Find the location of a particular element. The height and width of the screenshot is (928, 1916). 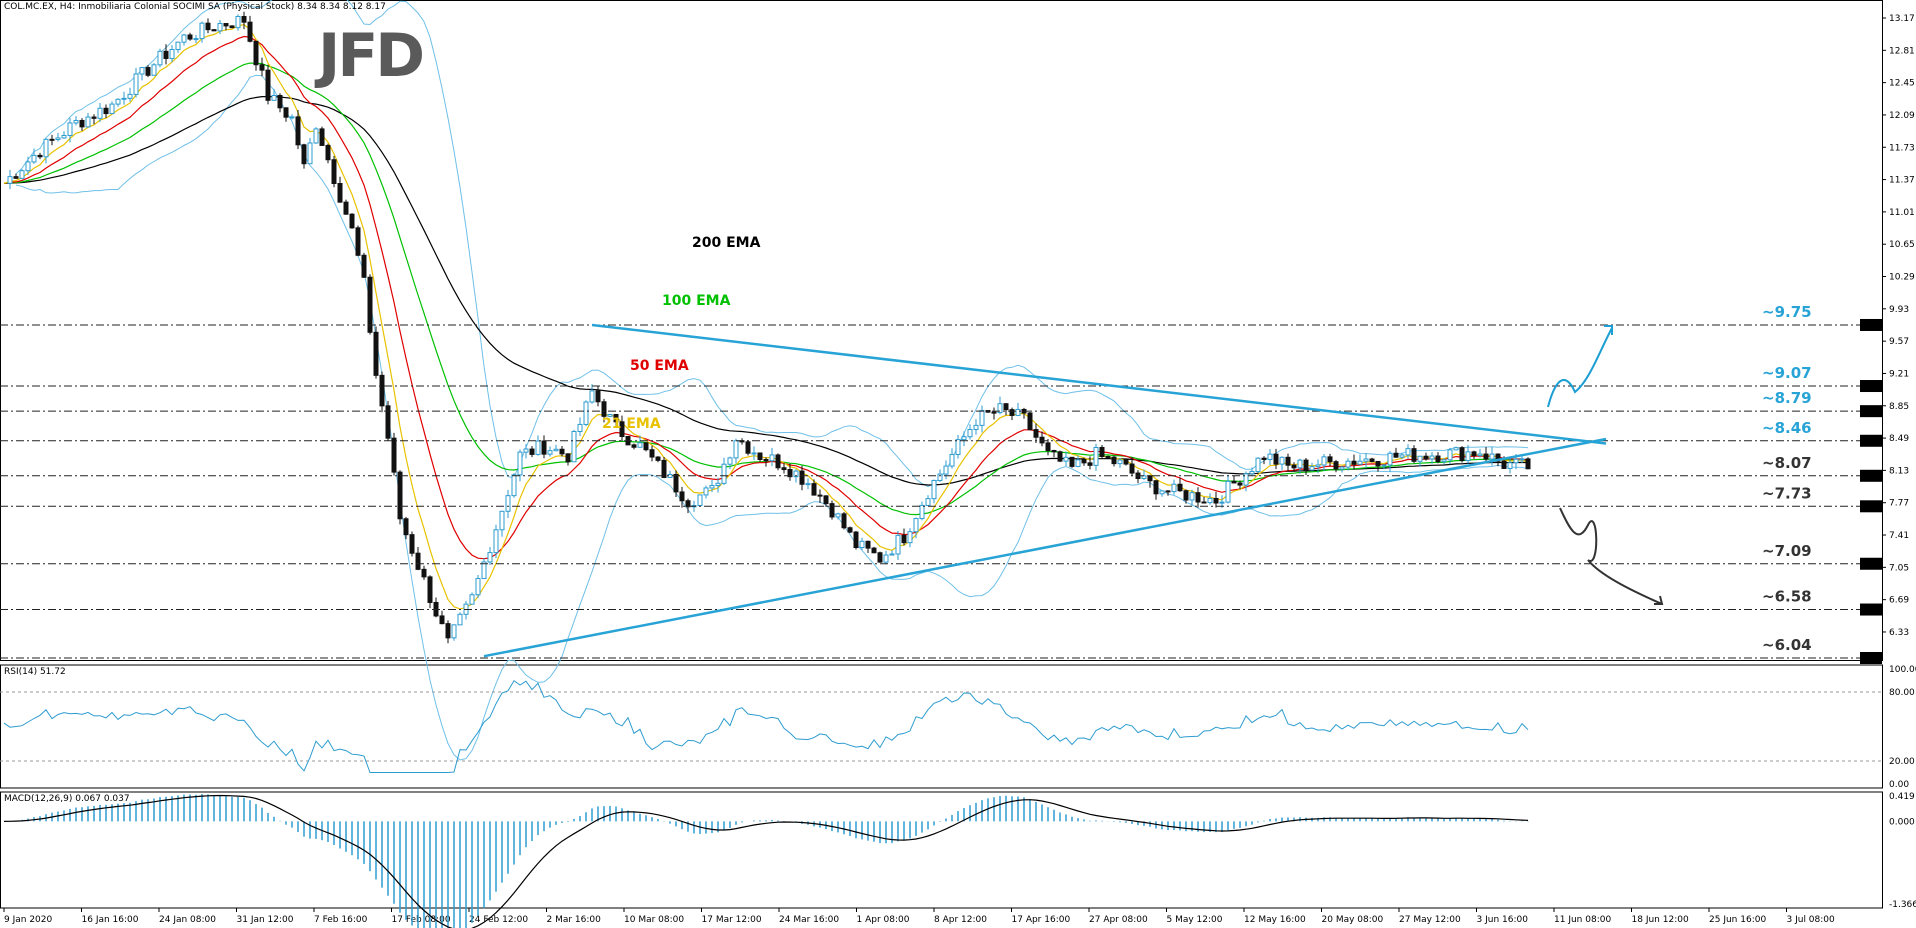

level-label: ~7.09 is located at coordinates (1787, 551).